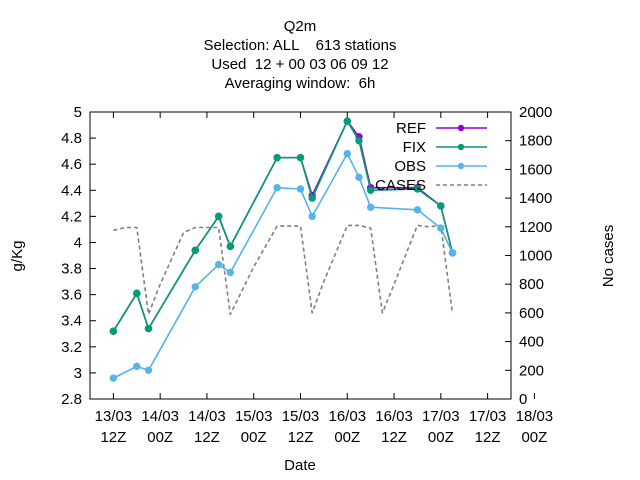  I want to click on y-tick-label: 3.8, so click(71, 269).